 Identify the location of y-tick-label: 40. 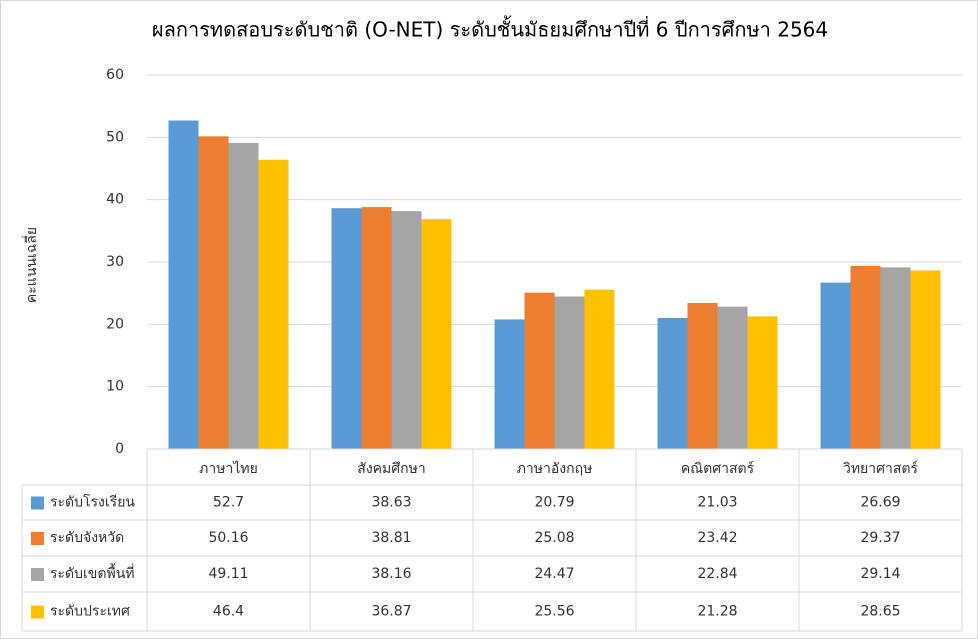
(115, 200).